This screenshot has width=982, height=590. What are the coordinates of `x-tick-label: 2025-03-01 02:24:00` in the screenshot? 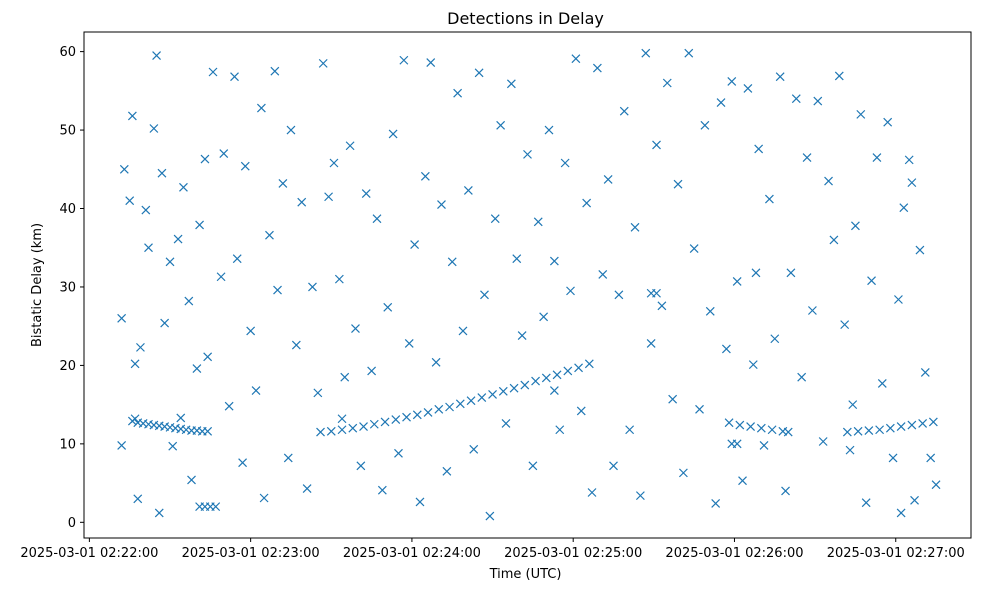 It's located at (412, 553).